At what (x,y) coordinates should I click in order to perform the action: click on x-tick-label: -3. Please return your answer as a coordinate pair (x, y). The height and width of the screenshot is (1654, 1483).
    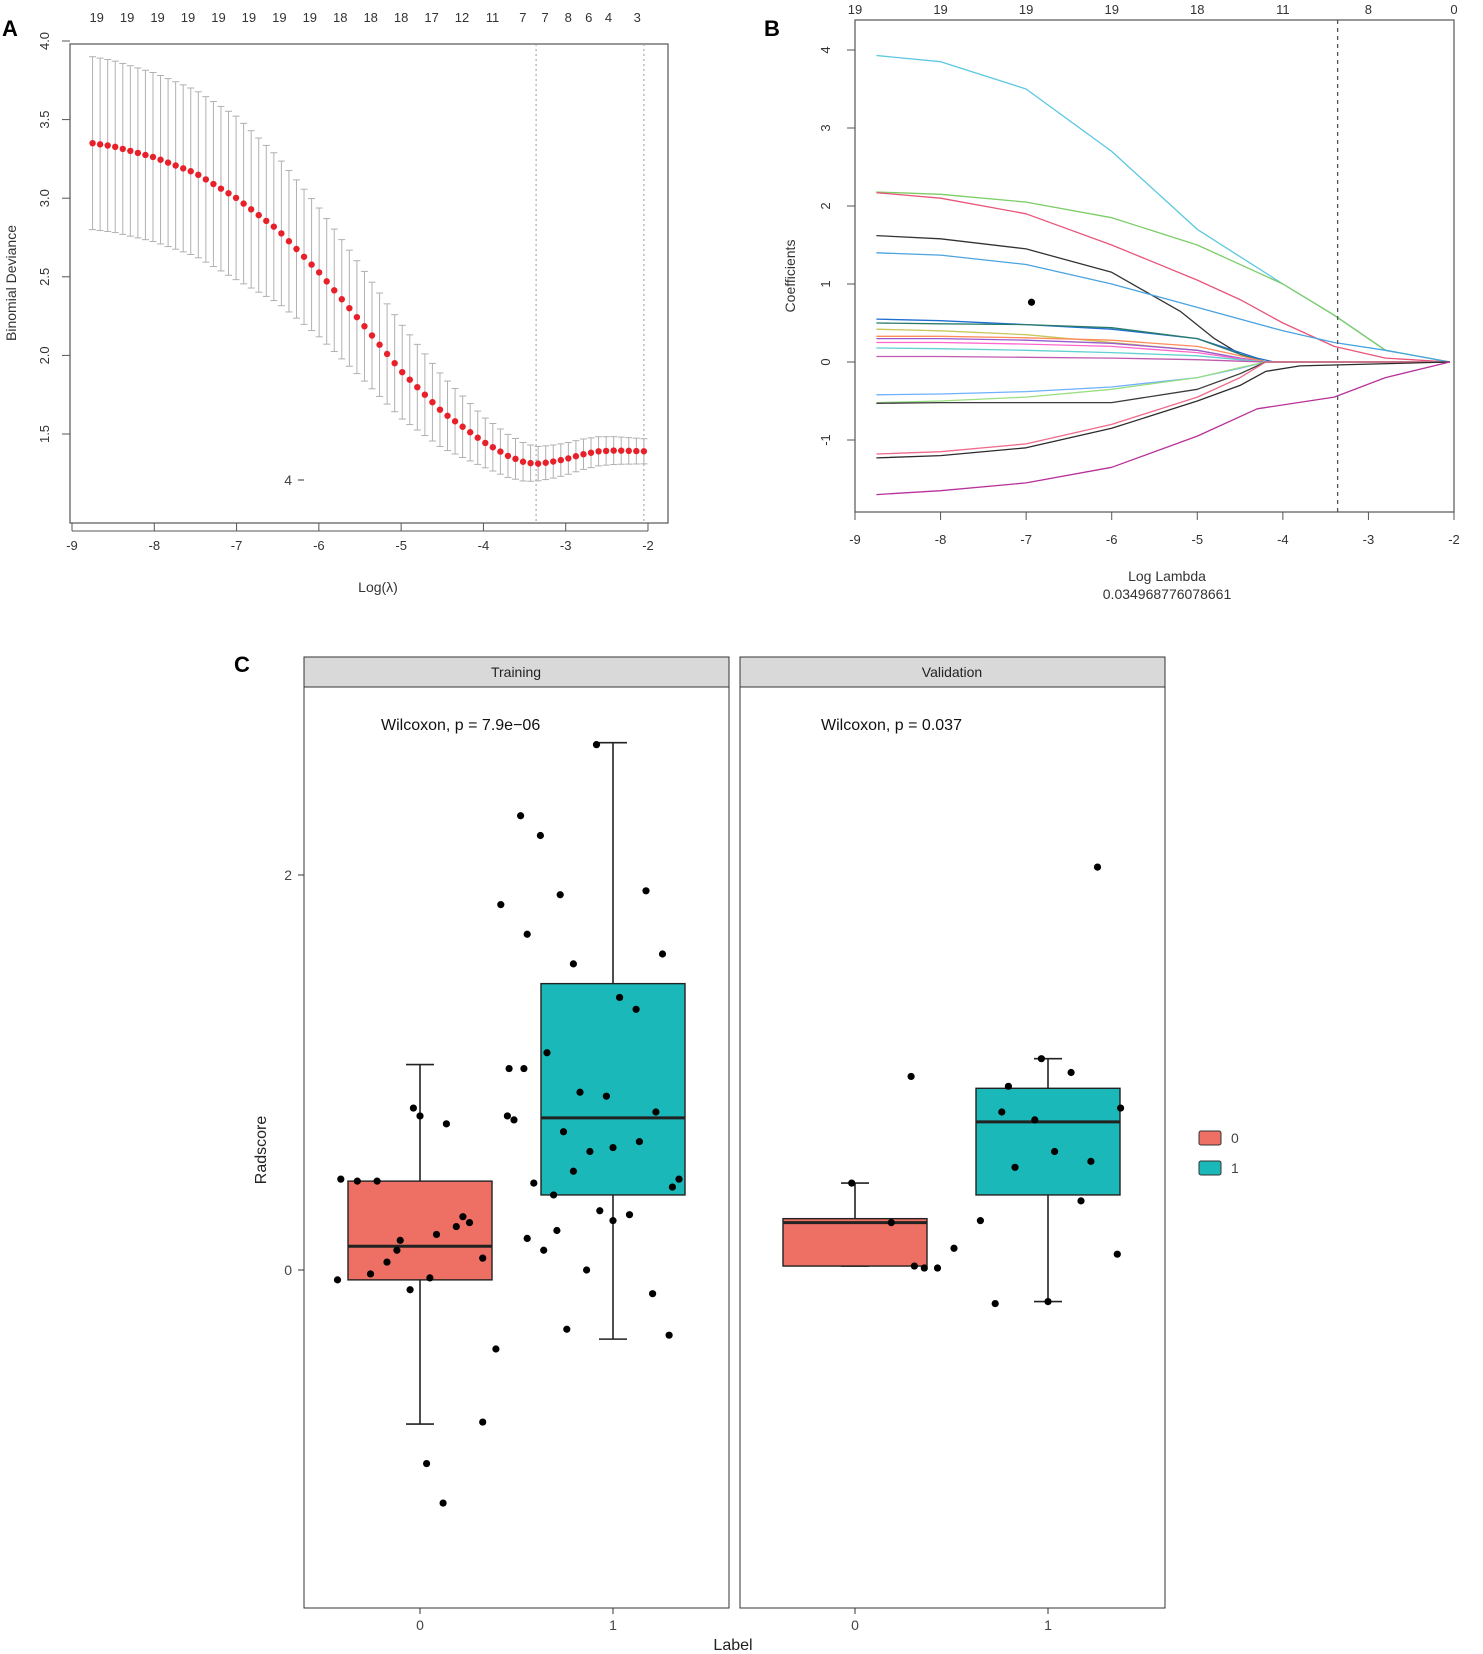
    Looking at the image, I should click on (566, 545).